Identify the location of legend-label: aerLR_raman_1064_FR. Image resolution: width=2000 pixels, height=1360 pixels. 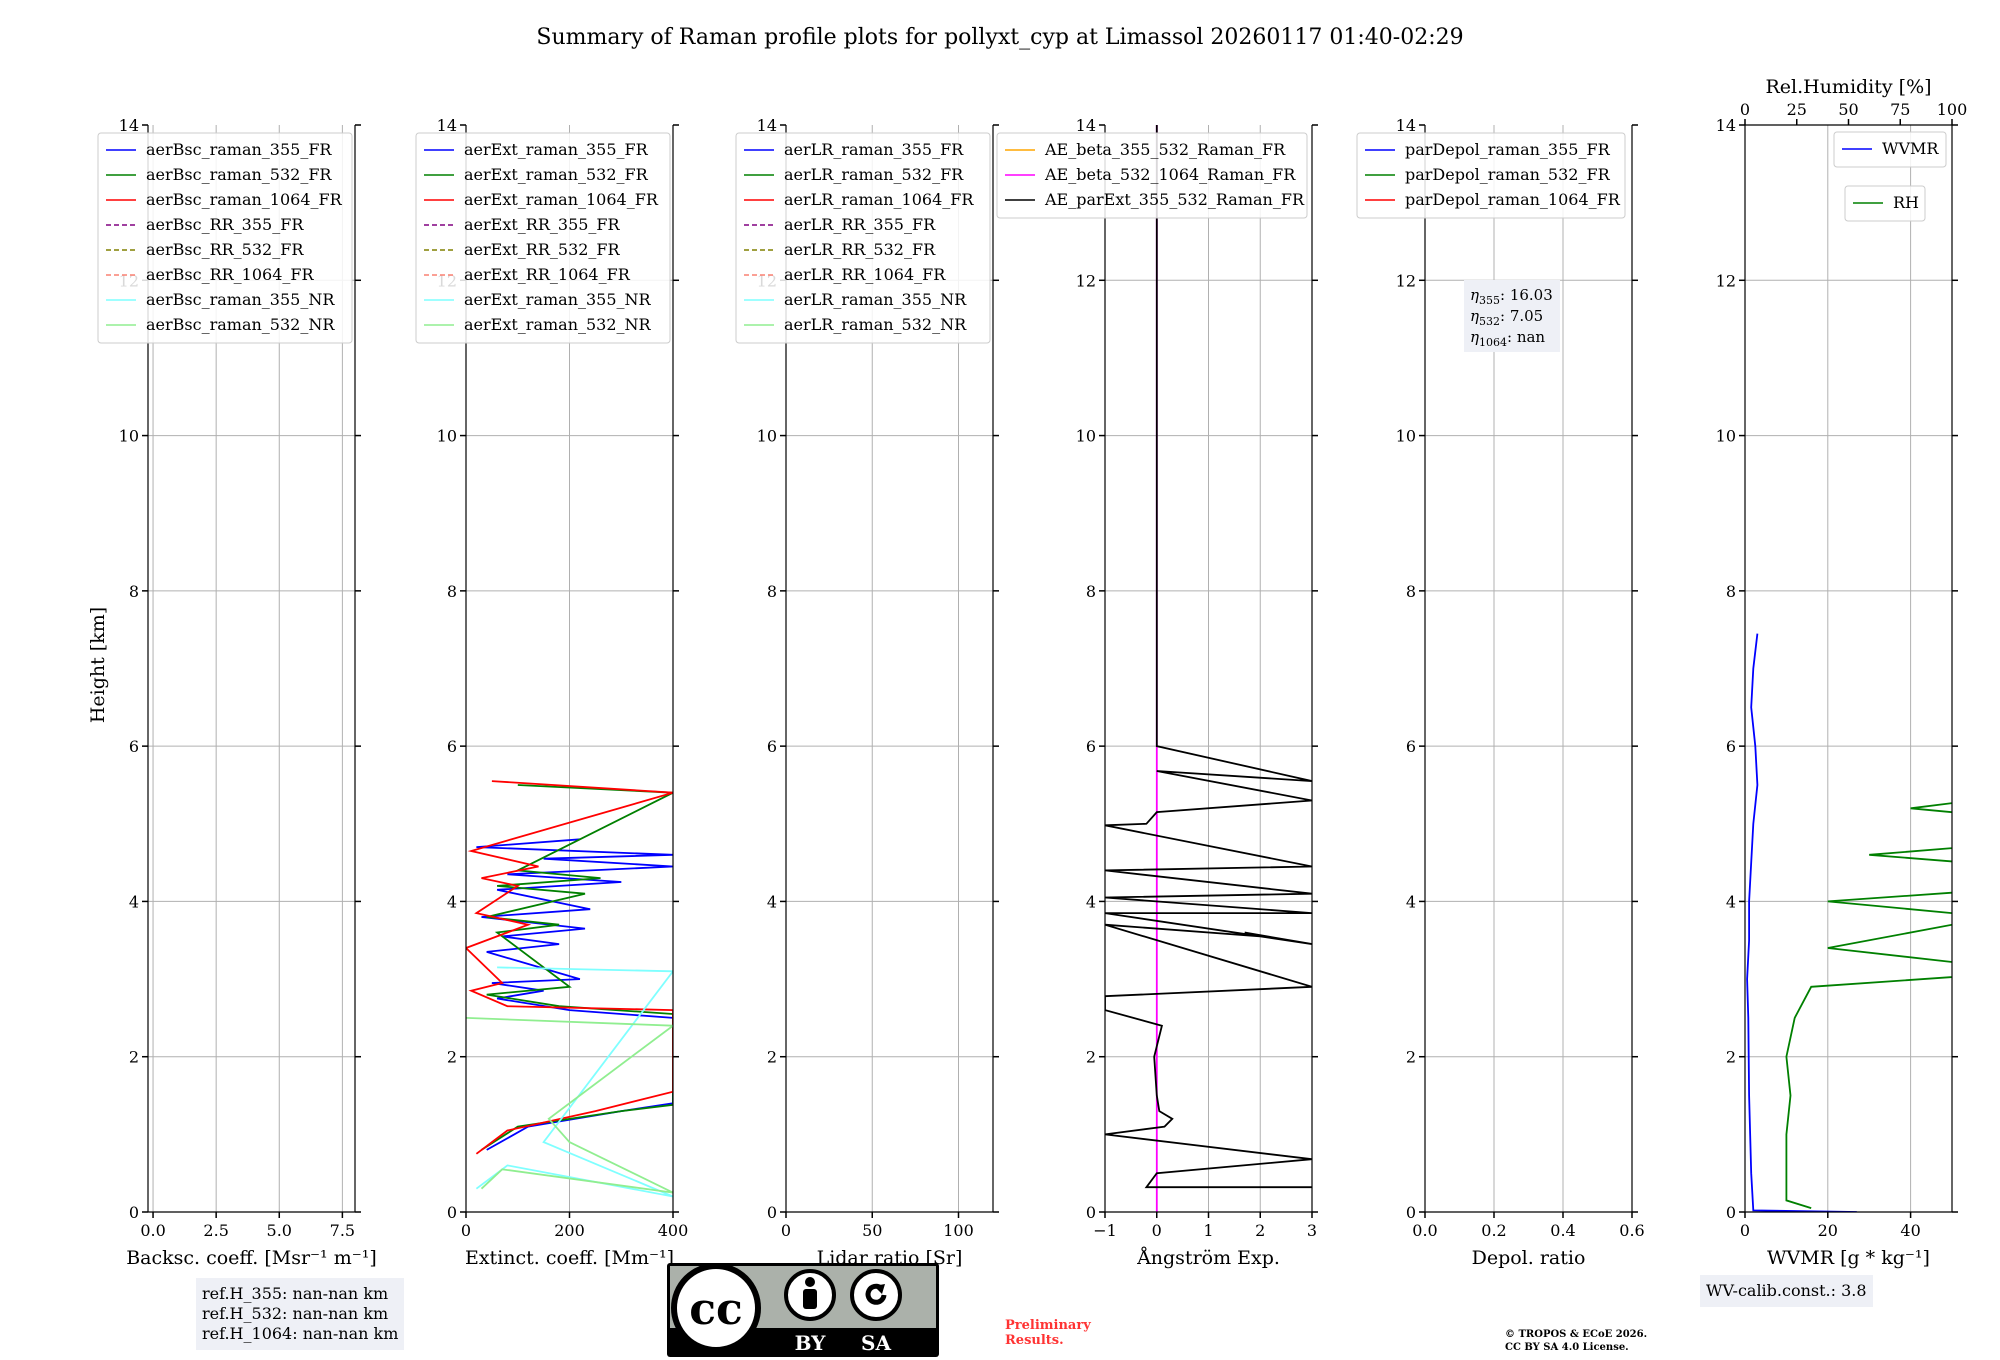
(879, 199).